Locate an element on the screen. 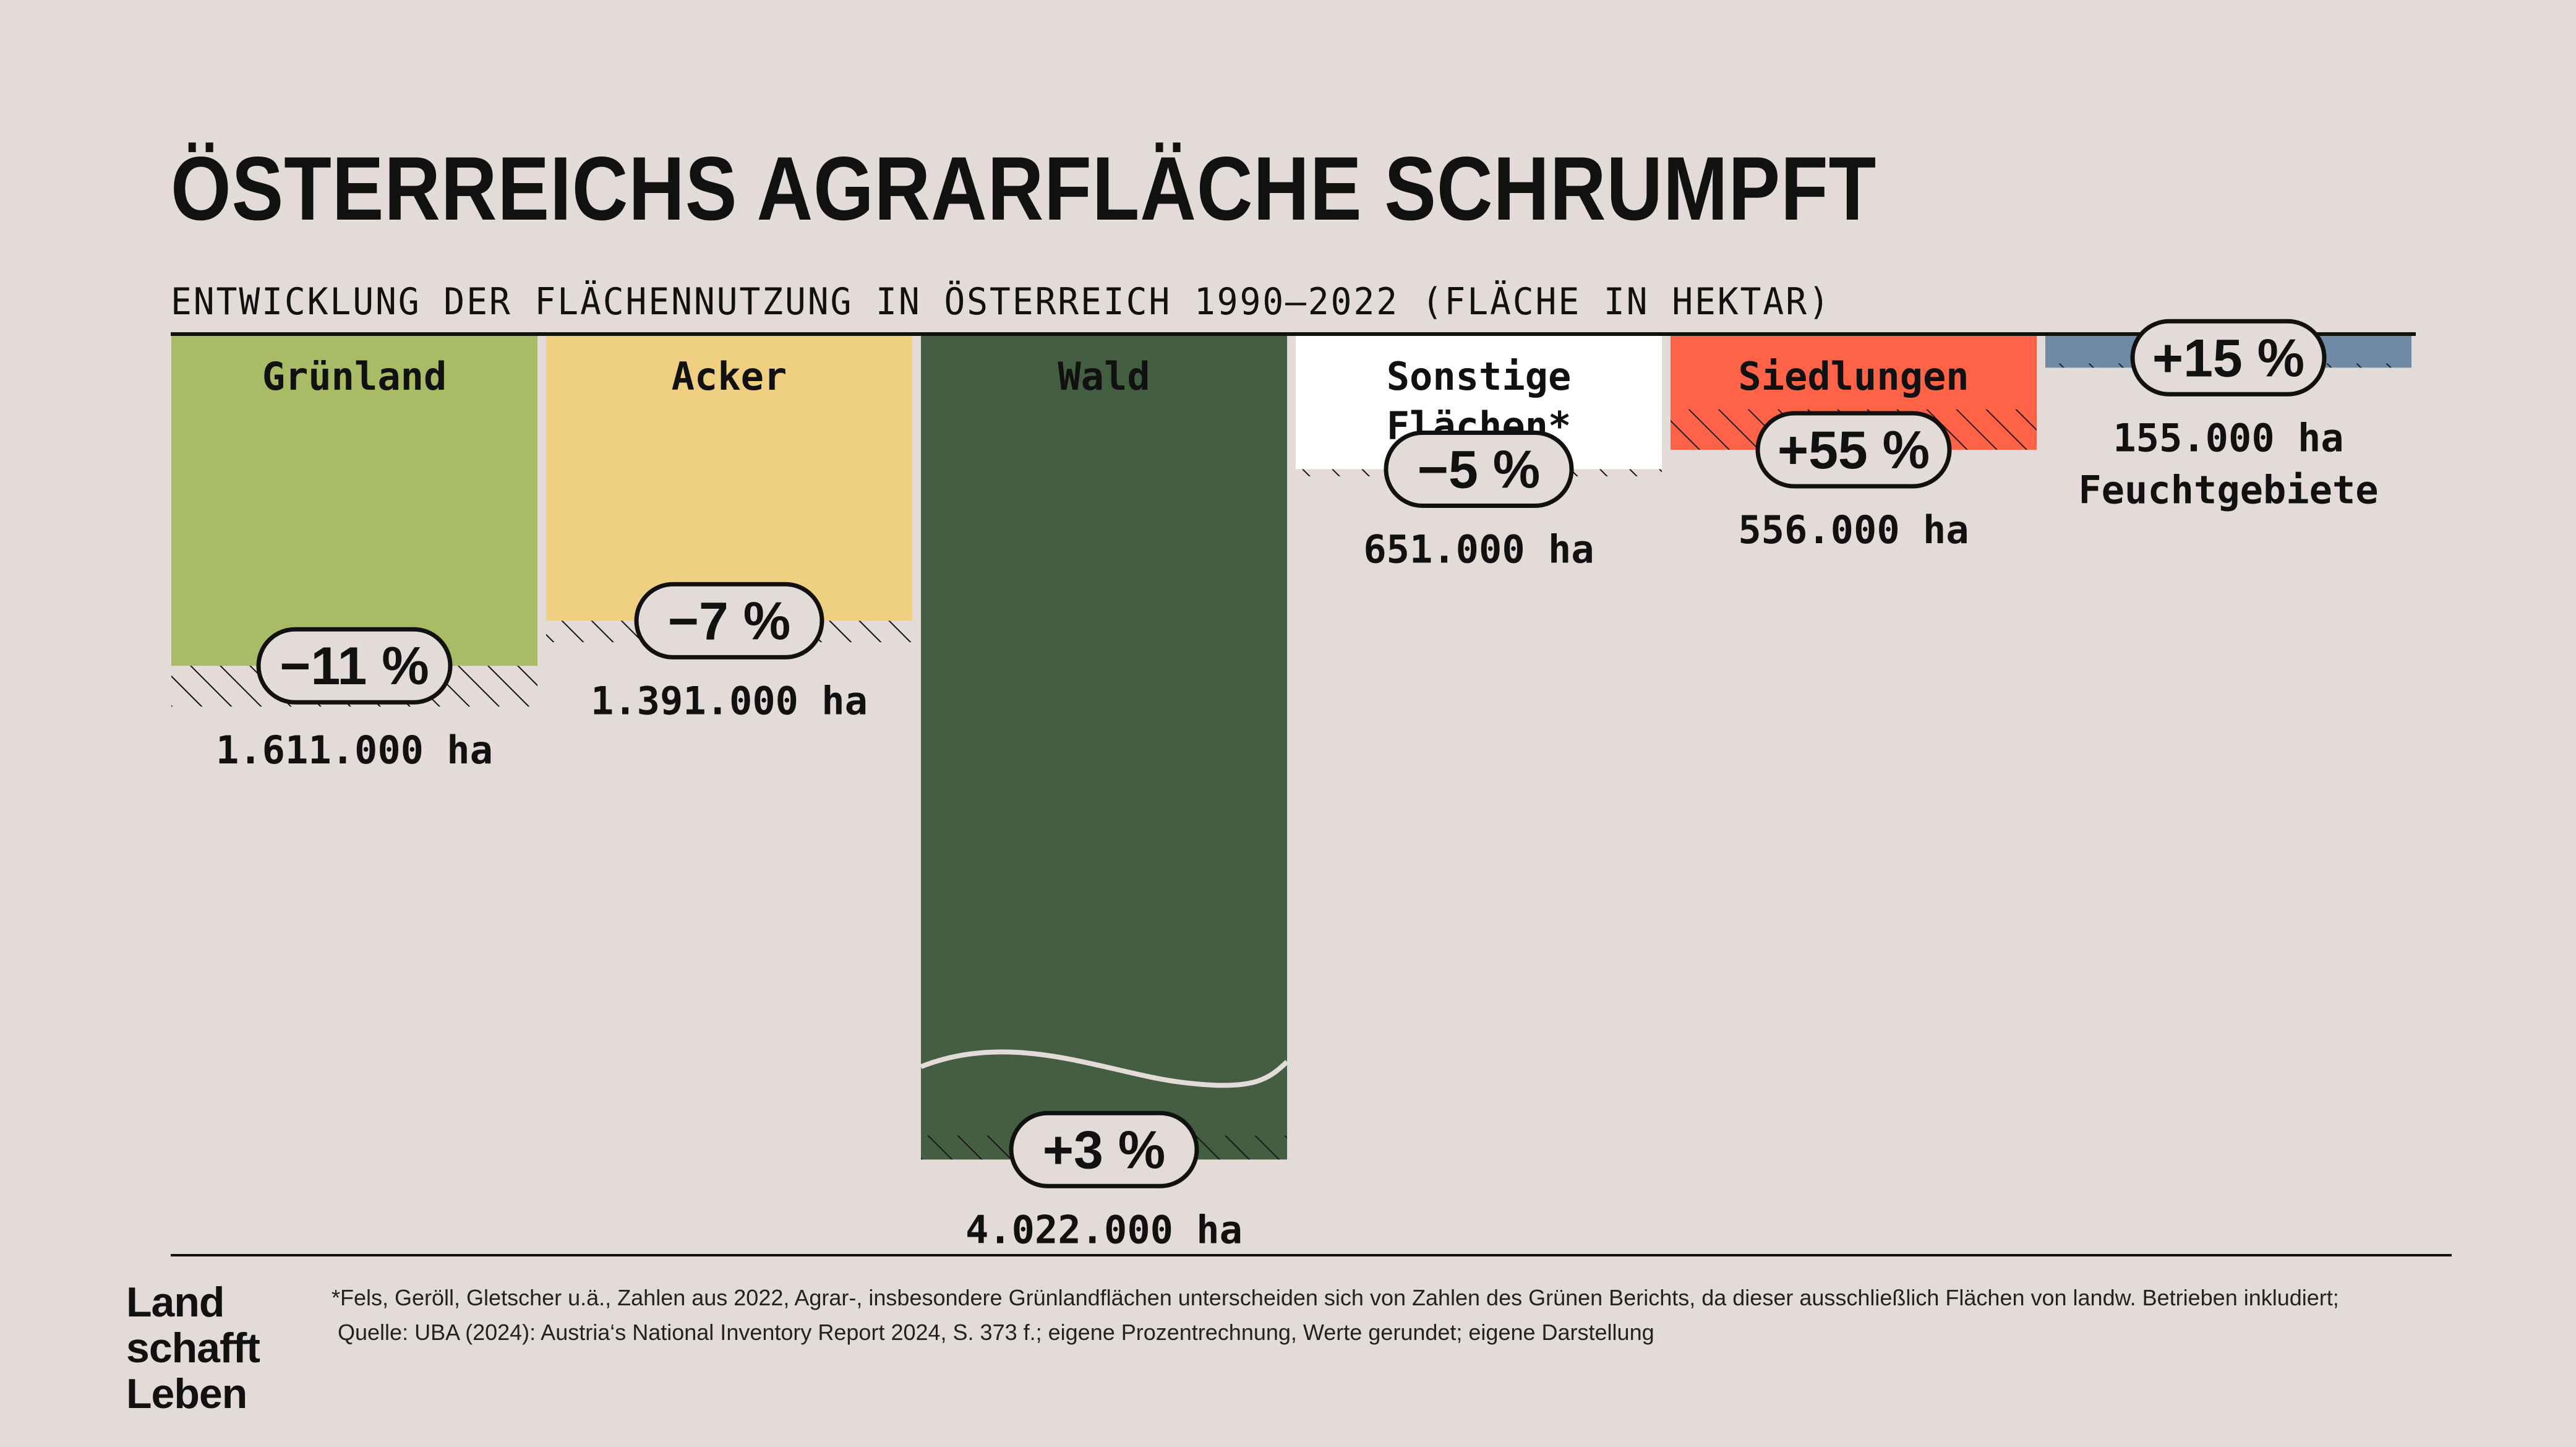 Image resolution: width=2576 pixels, height=1447 pixels. logo-line: schafft is located at coordinates (193, 1349).